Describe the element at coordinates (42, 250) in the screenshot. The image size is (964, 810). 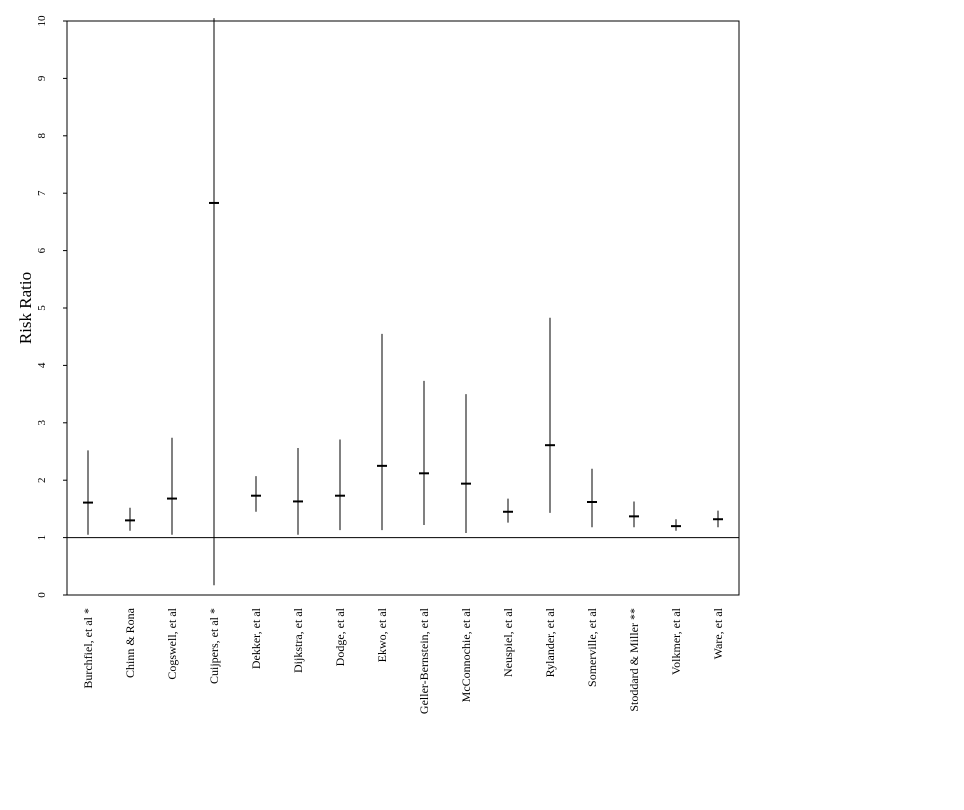
I see `y-tick-label: 6` at that location.